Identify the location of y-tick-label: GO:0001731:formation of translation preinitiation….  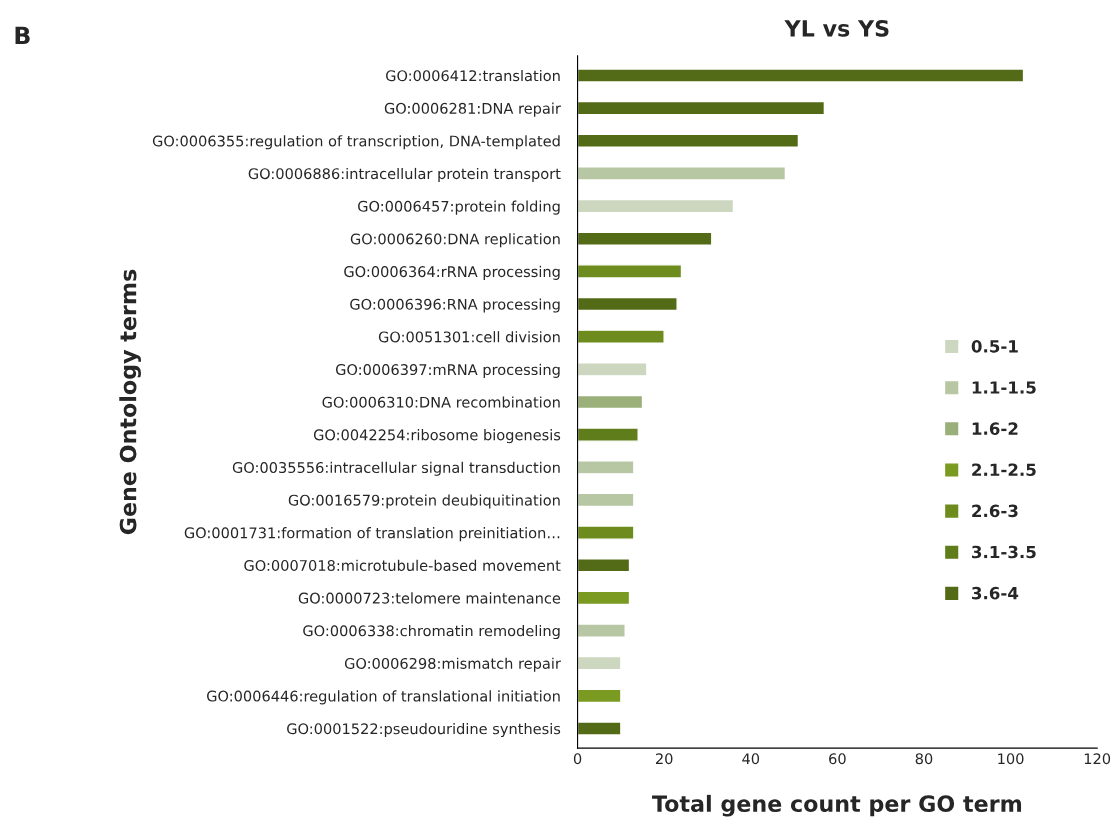
(372, 534).